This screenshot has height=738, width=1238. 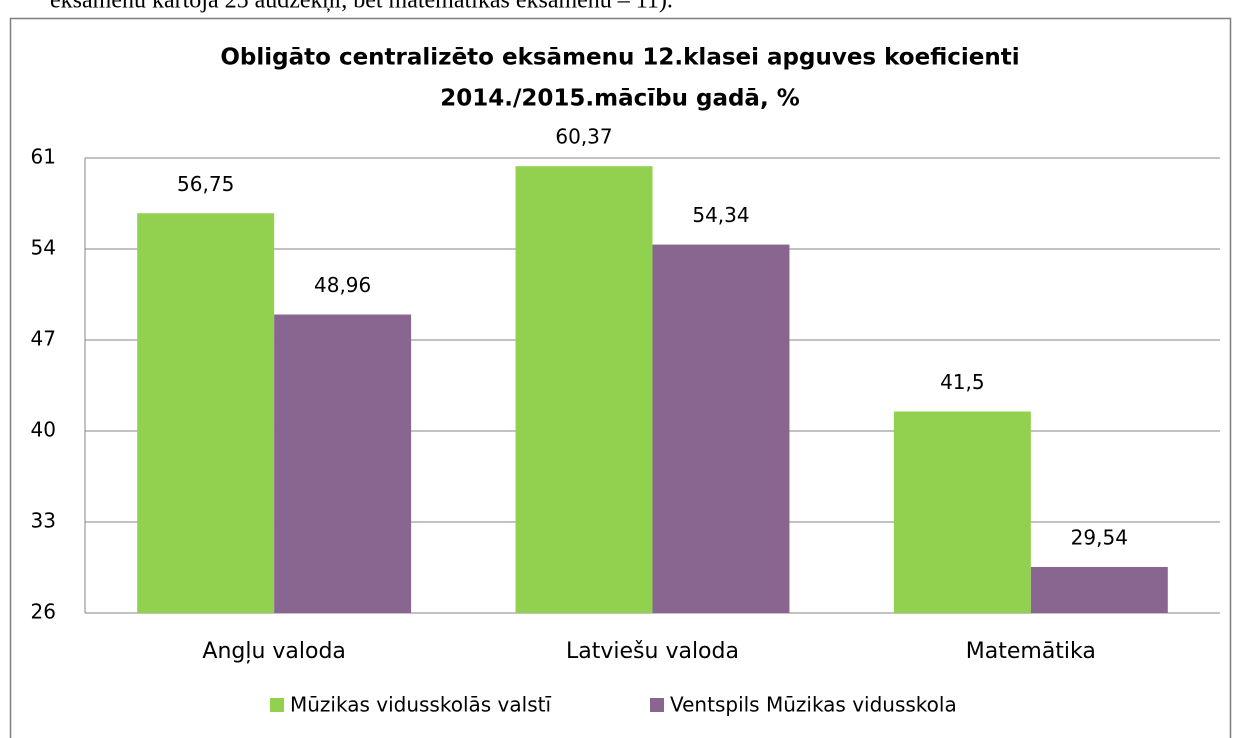 What do you see at coordinates (43, 521) in the screenshot?
I see `y-tick-label: 33` at bounding box center [43, 521].